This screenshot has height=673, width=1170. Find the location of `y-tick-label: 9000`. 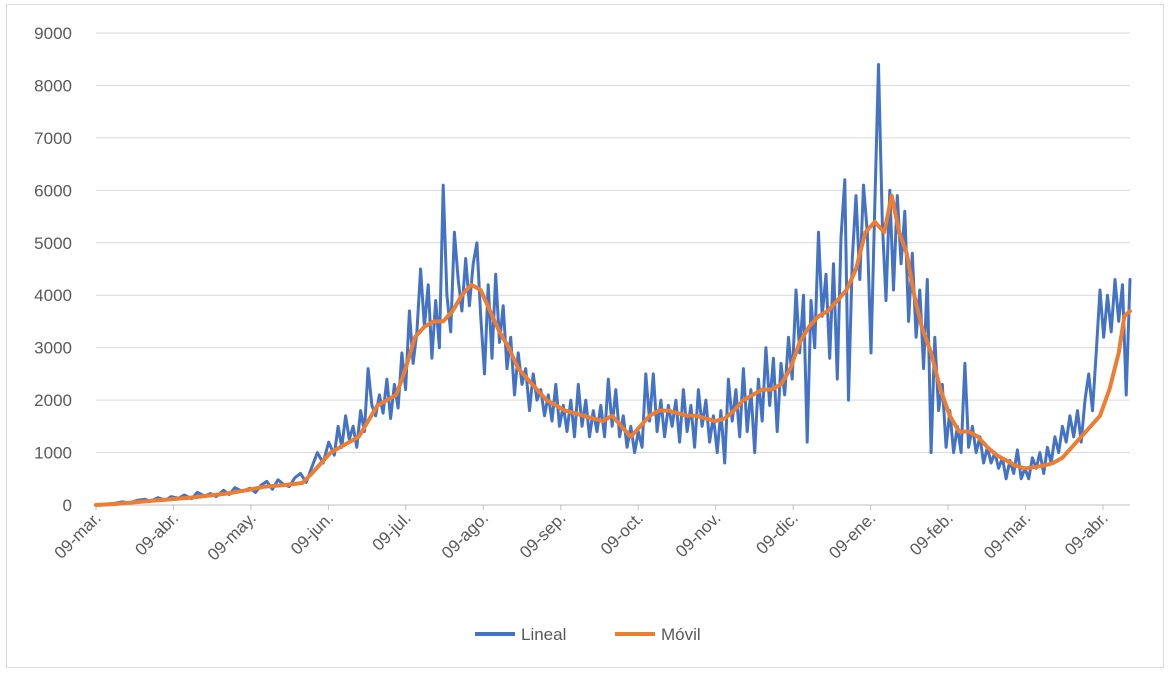

y-tick-label: 9000 is located at coordinates (53, 33).